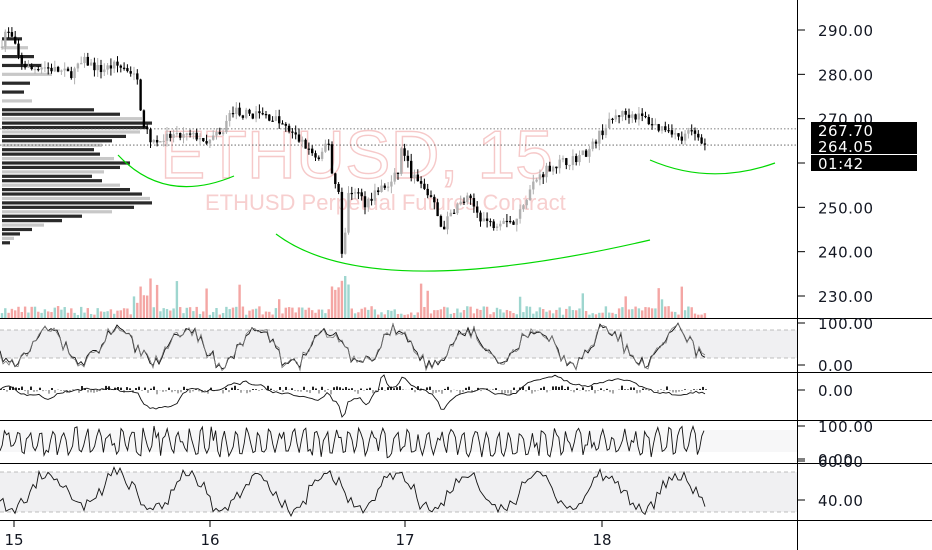  Describe the element at coordinates (308, 534) in the screenshot. I see `time-axis: 15 16 17 18` at that location.